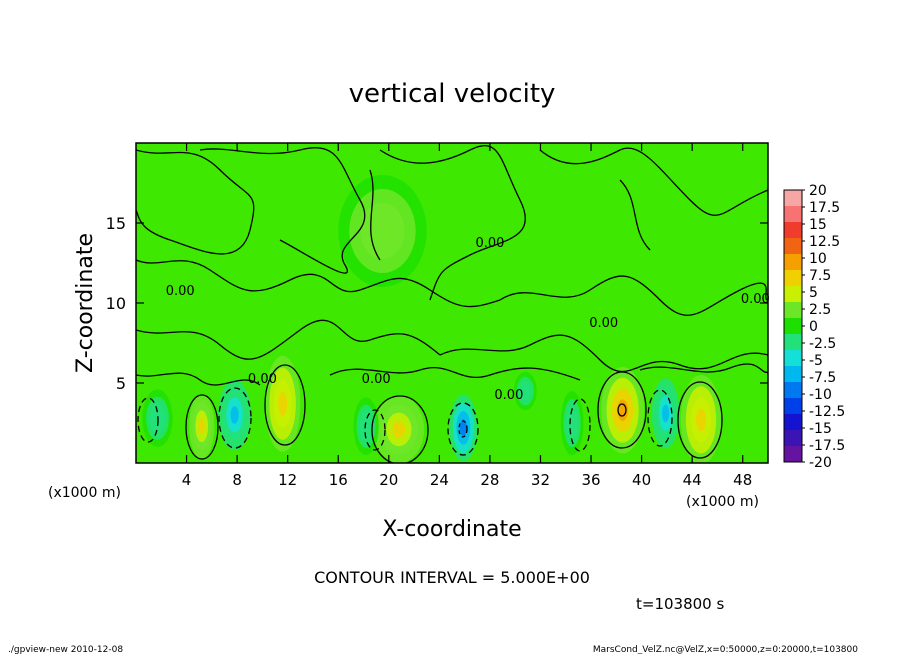 The image size is (904, 654). I want to click on colorbar-label: -5, so click(816, 361).